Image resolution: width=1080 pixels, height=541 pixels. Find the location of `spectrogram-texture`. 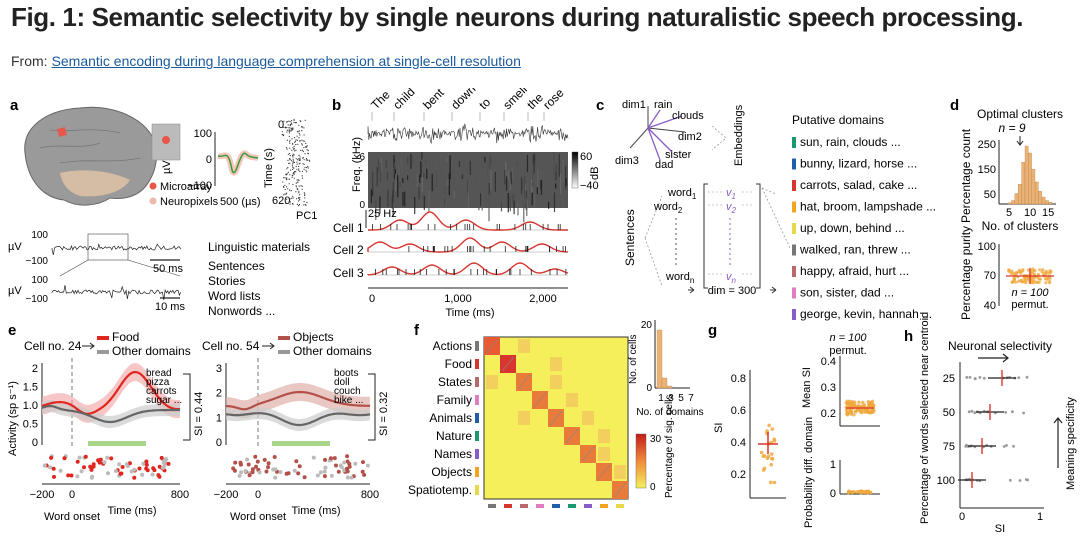

spectrogram-texture is located at coordinates (468, 187).